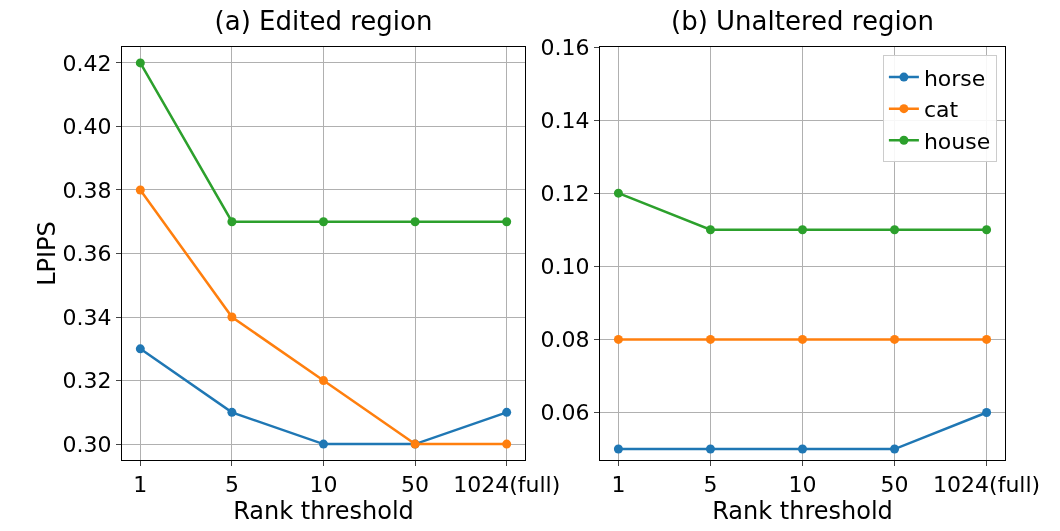  I want to click on y-tick-label: 0.42, so click(87, 63).